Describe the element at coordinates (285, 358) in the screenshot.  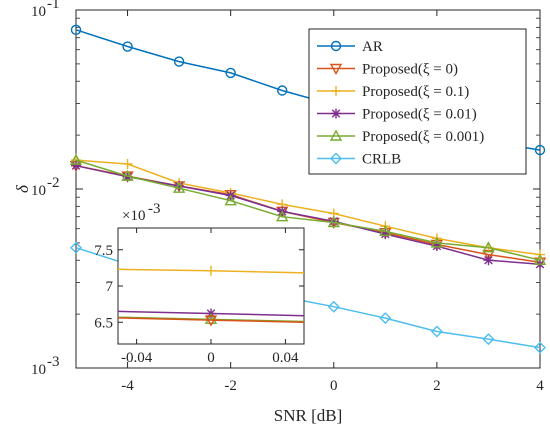
I see `inset-x-tick-label: 0.04` at that location.